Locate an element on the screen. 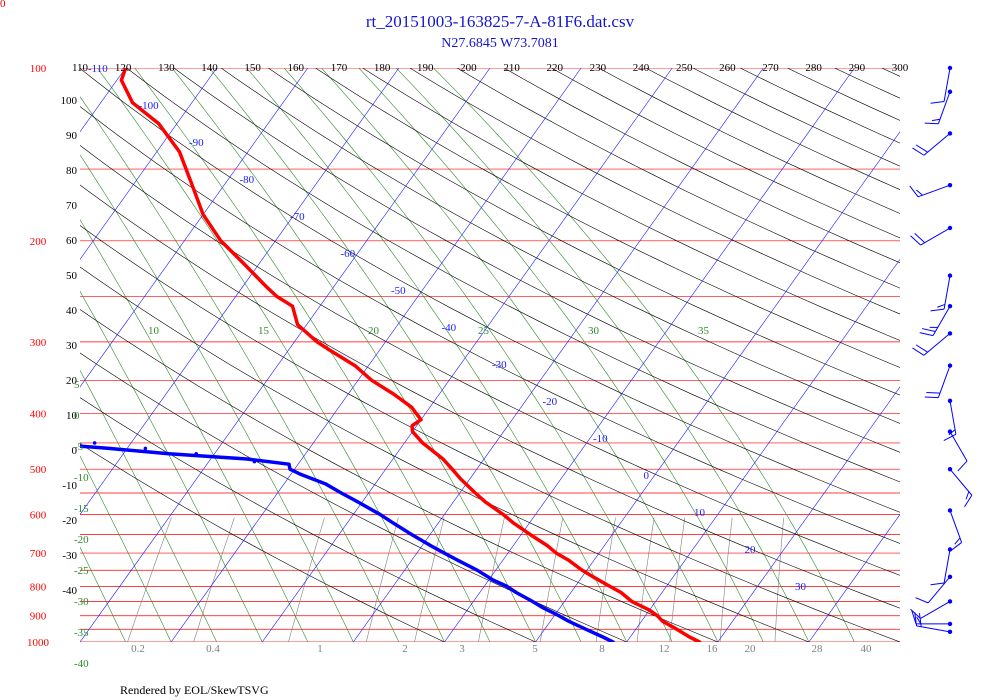 Image resolution: width=1000 pixels, height=700 pixels. mixing-ratio-label-0.4: 0.4 is located at coordinates (213, 649).